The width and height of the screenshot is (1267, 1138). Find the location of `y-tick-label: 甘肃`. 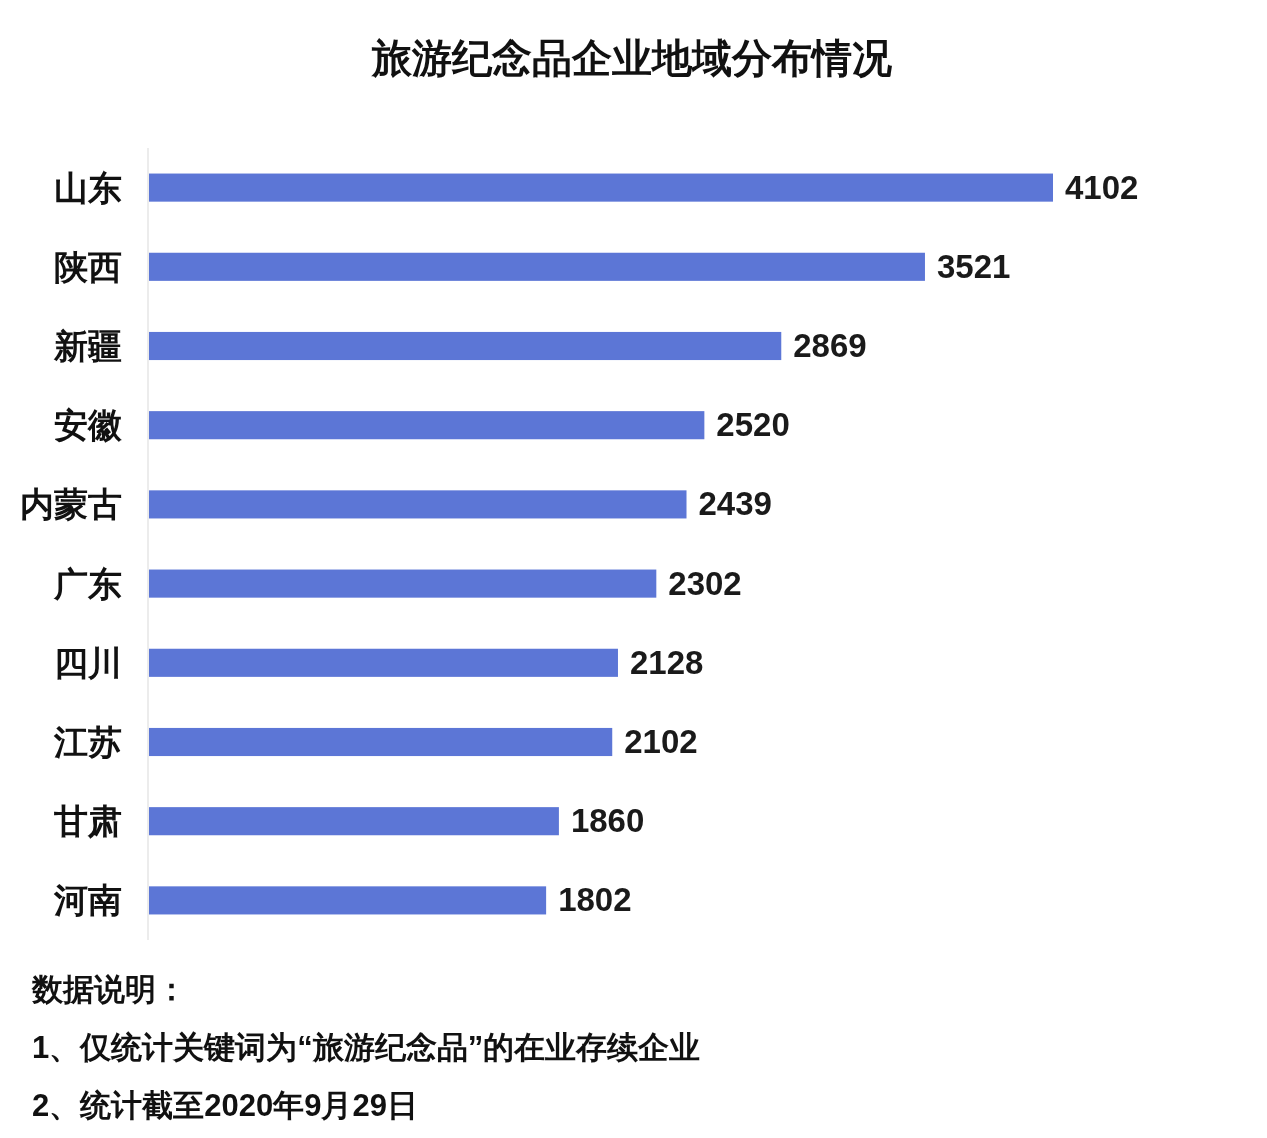

y-tick-label: 甘肃 is located at coordinates (87, 821).